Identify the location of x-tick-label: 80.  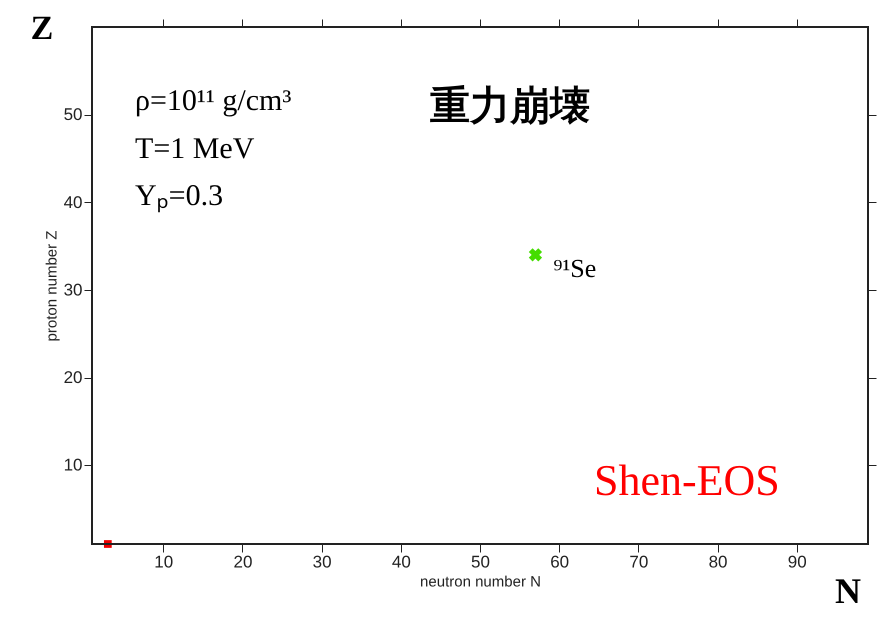
(718, 562).